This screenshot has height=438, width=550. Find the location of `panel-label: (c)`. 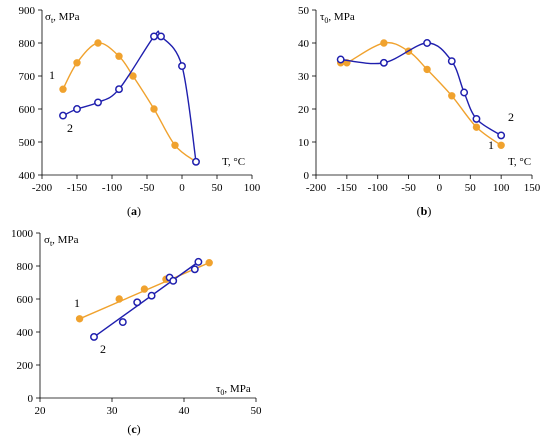

panel-label: (c) is located at coordinates (133, 429).